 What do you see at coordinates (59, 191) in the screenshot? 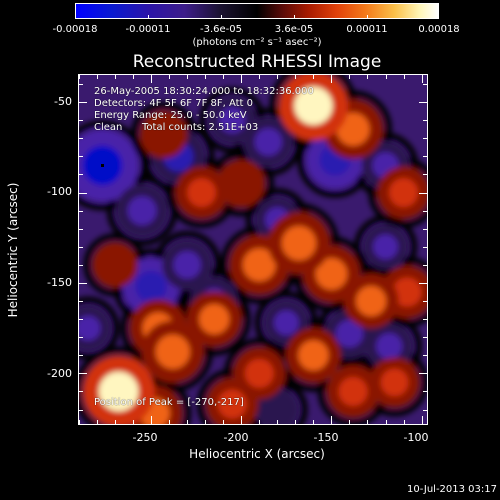
I see `y-tick-label: -100` at bounding box center [59, 191].